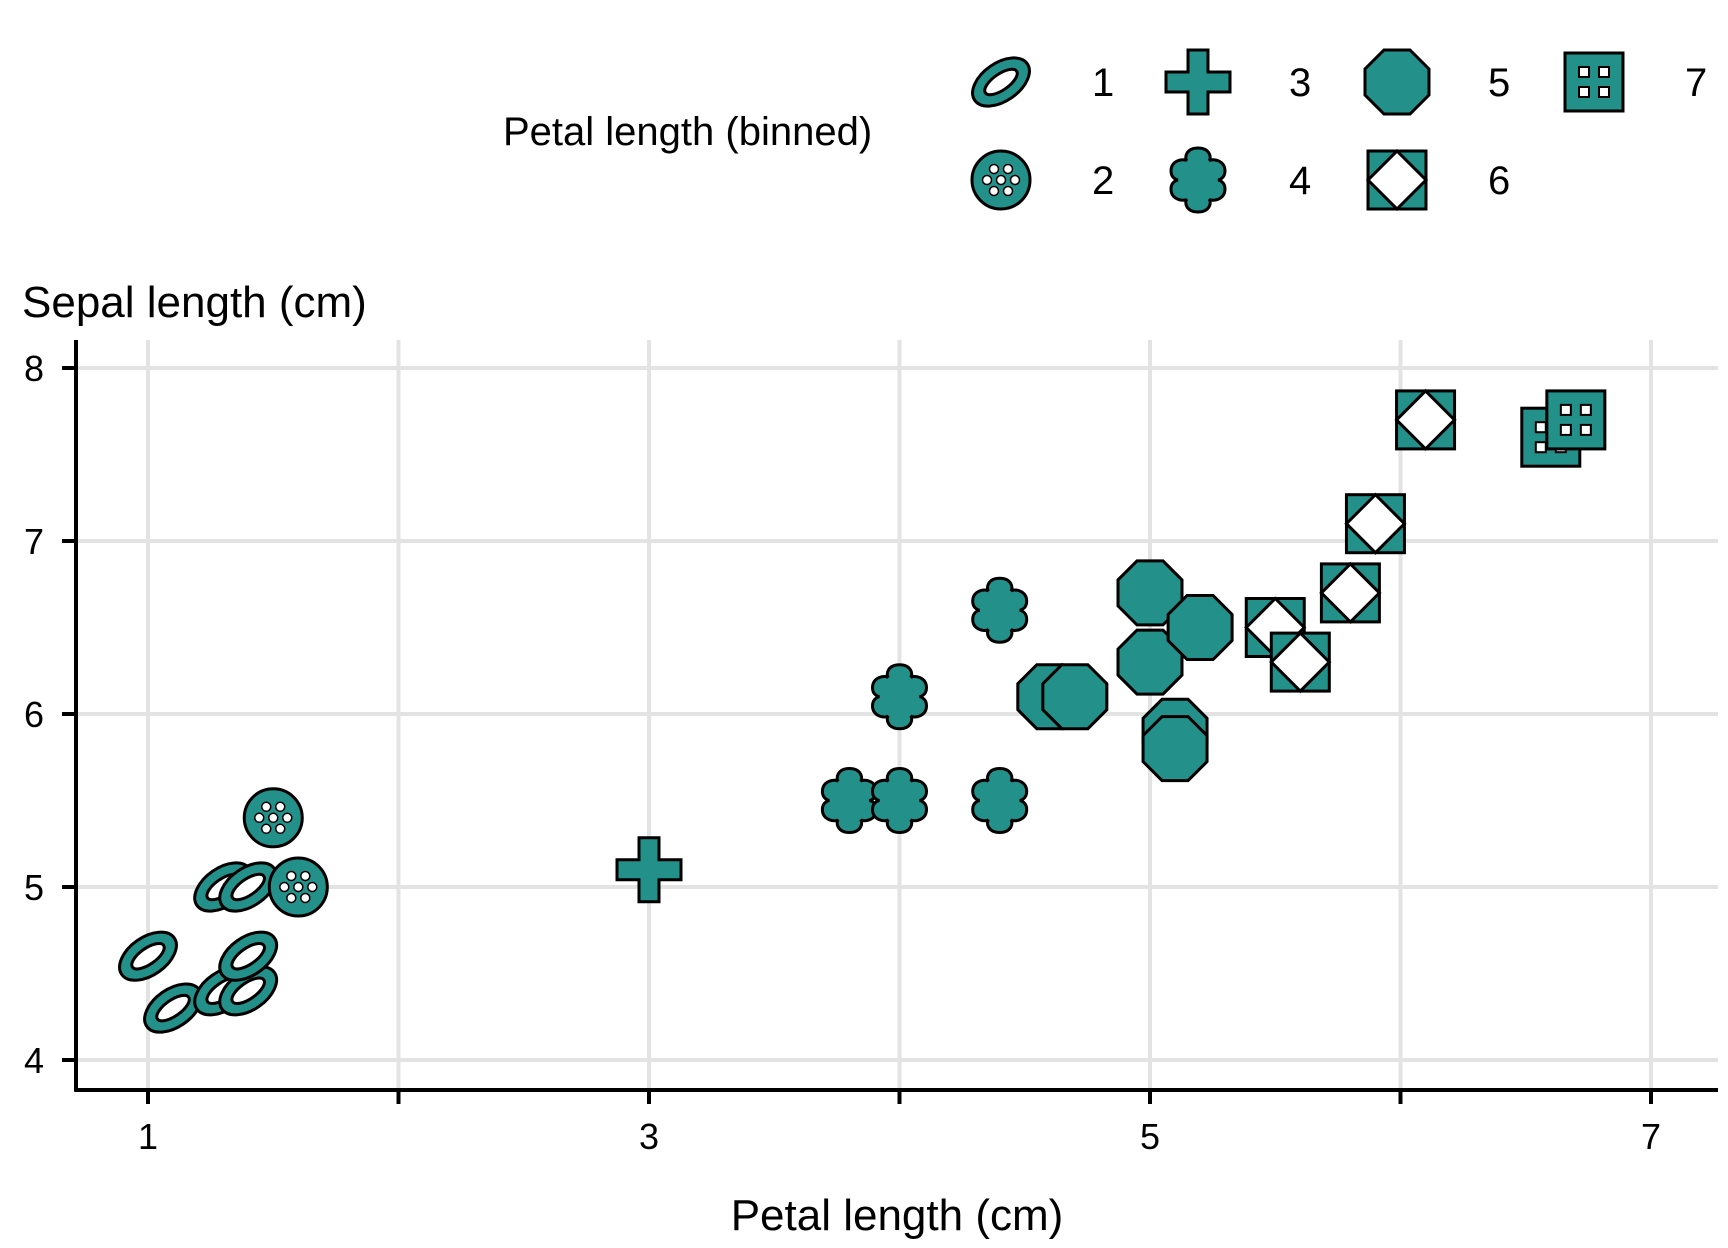  What do you see at coordinates (1397, 180) in the screenshot?
I see `legend-marker-square-diamond` at bounding box center [1397, 180].